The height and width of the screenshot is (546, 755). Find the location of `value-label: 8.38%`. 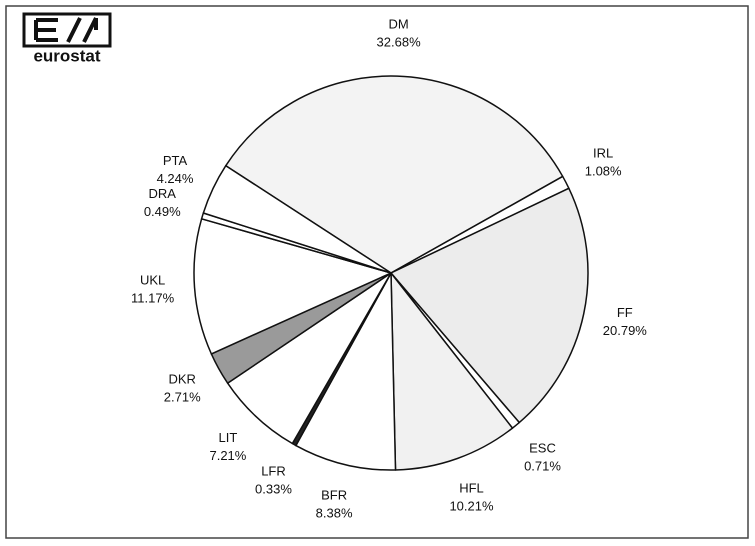

value-label: 8.38% is located at coordinates (334, 513).